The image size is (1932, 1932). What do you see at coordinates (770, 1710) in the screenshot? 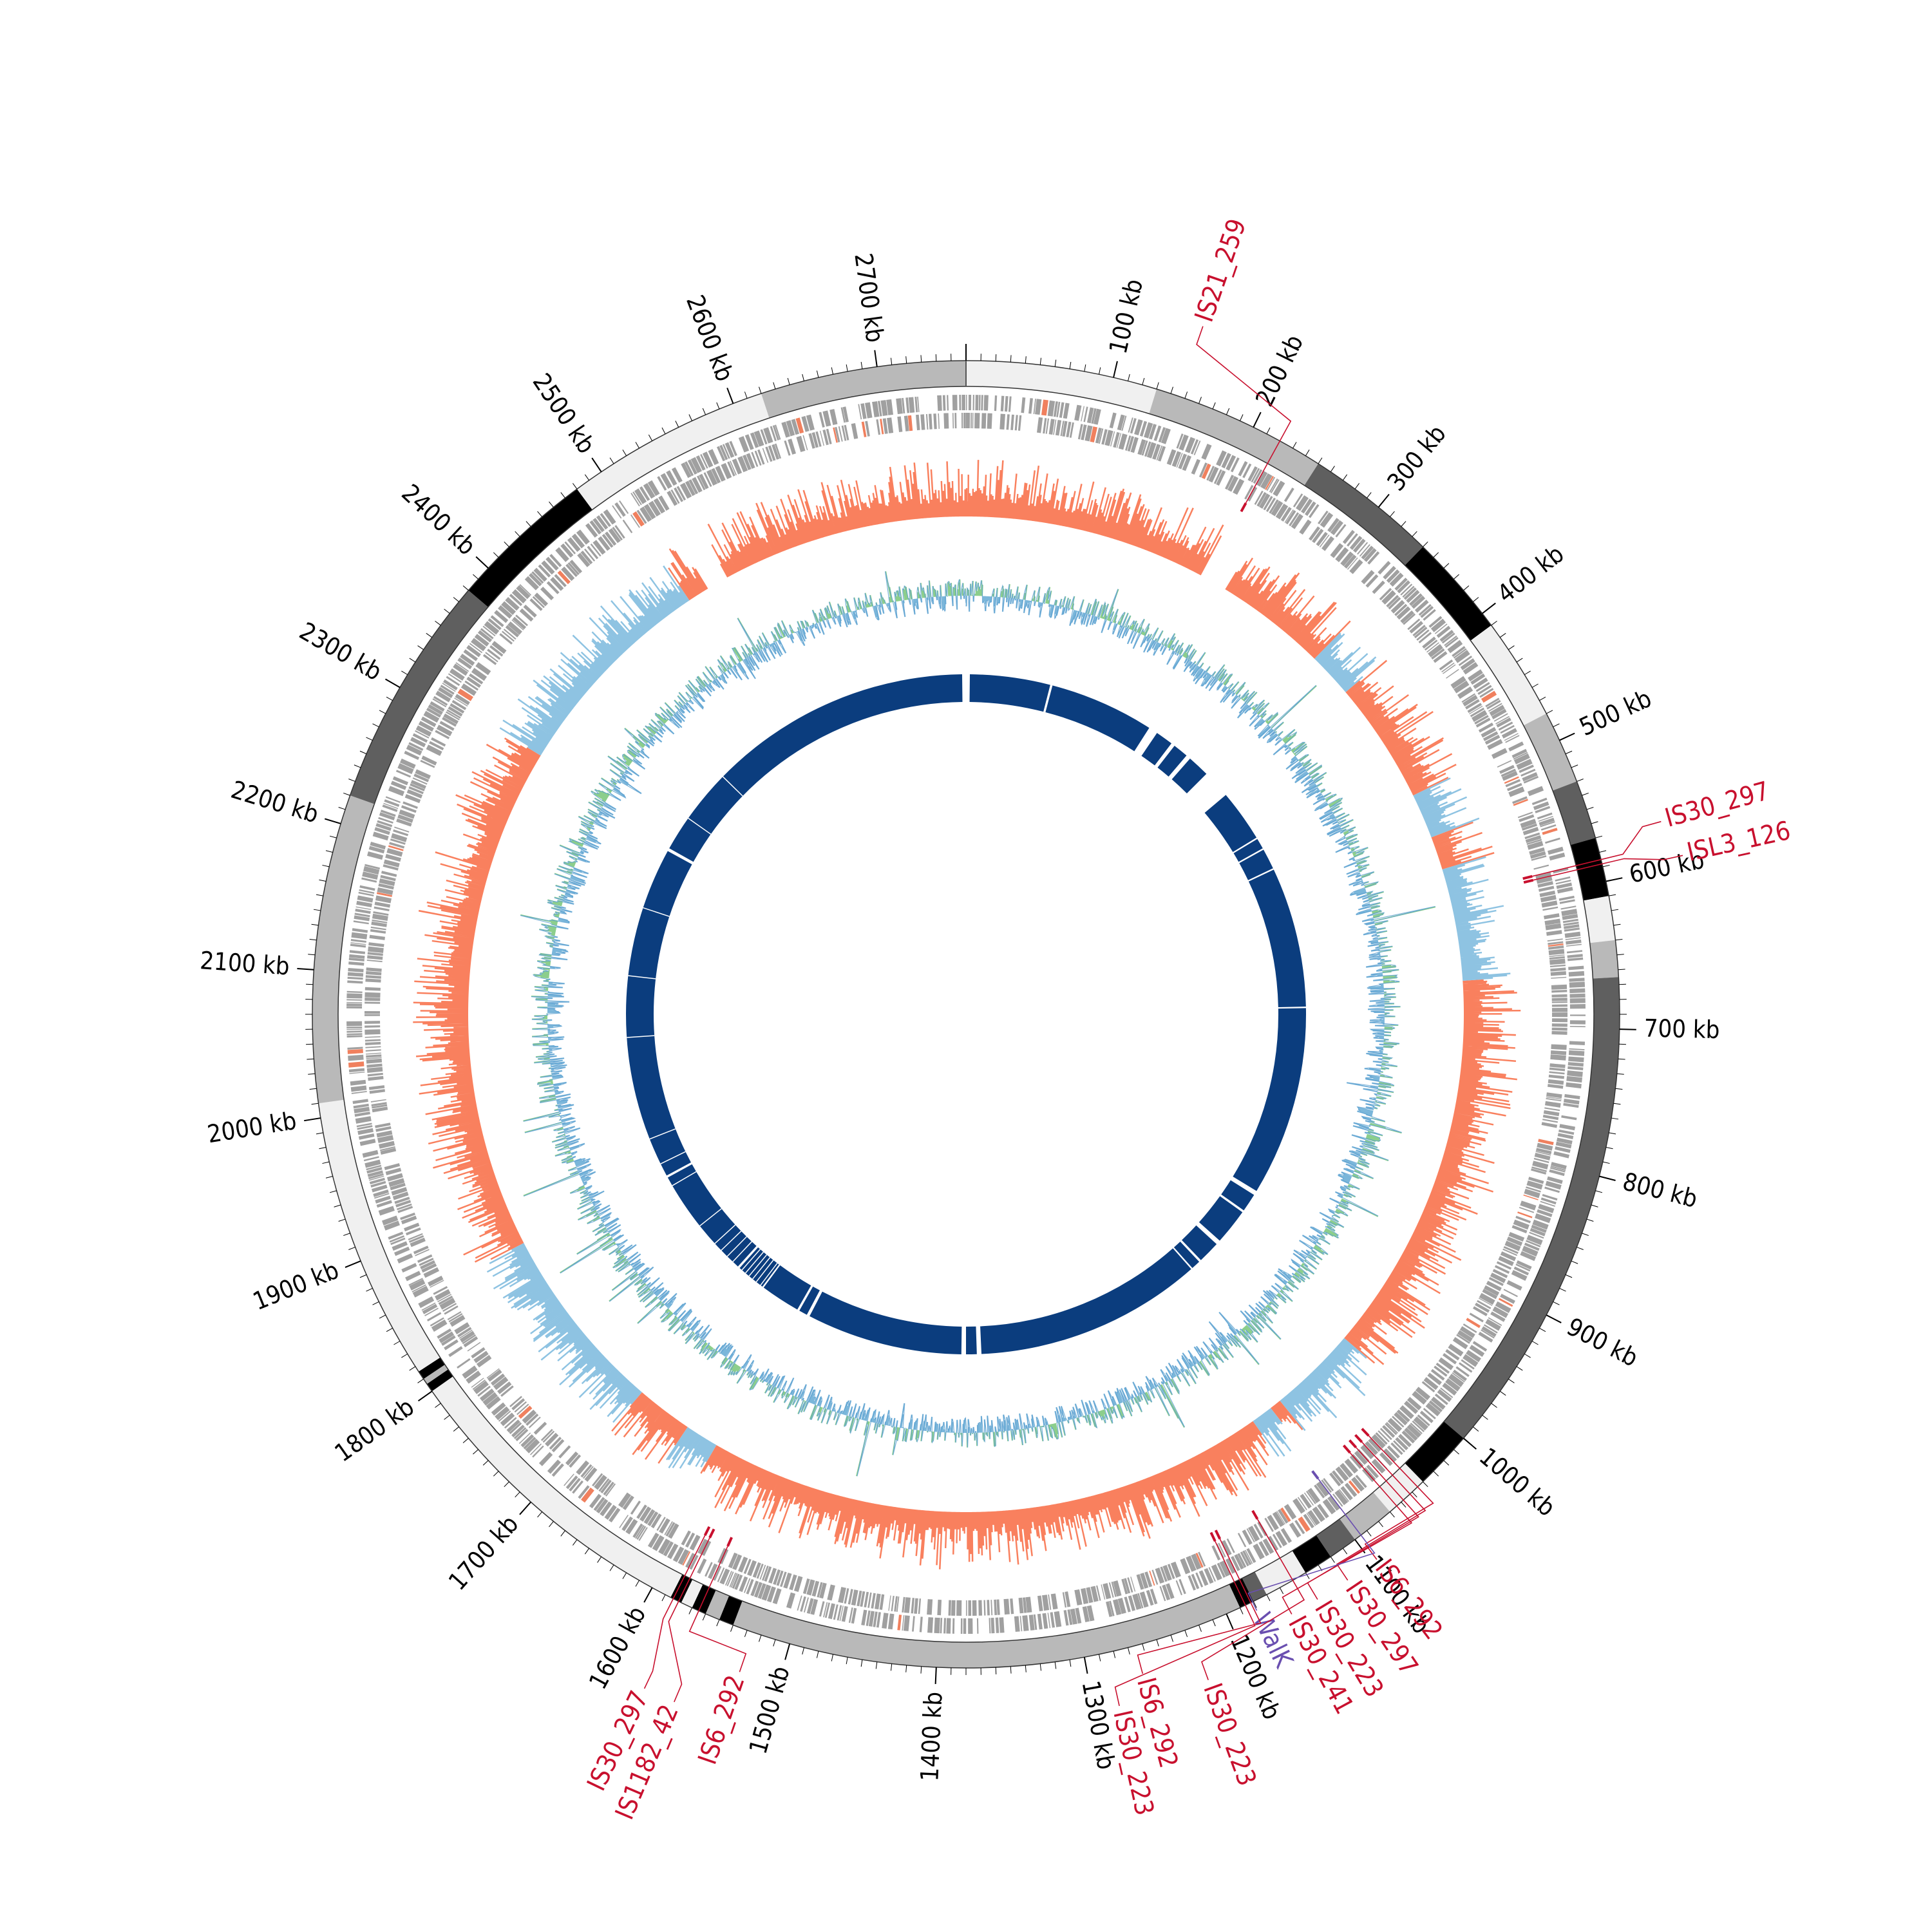
I see `tick-label: 1500 kb` at bounding box center [770, 1710].